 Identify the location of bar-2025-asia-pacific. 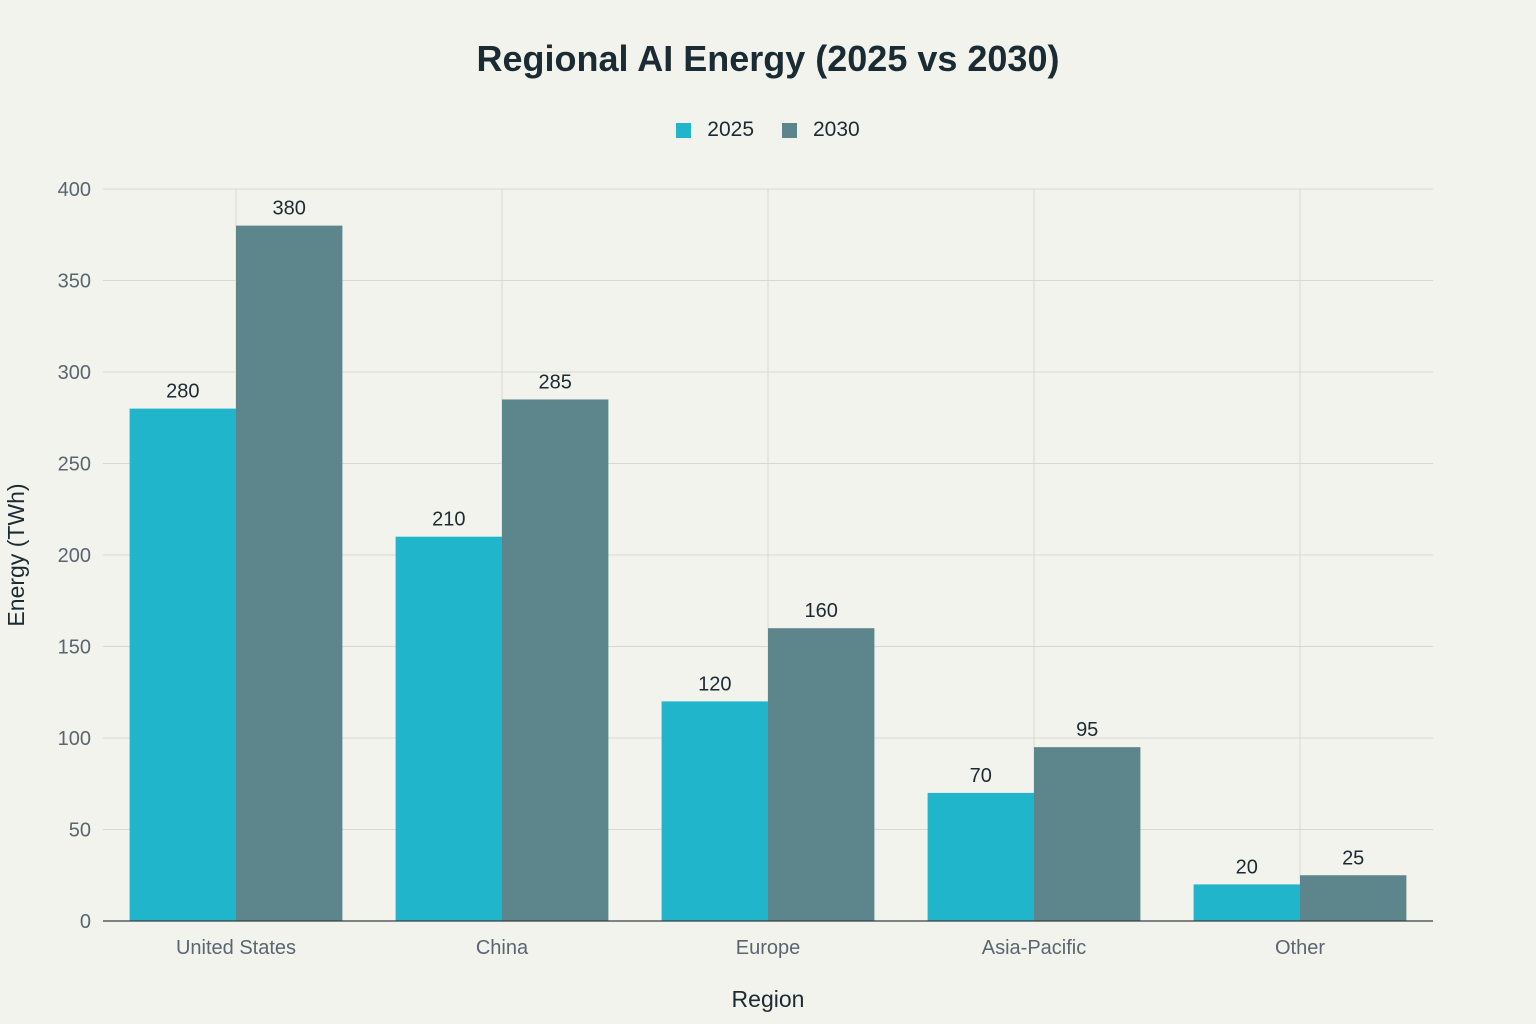
(980, 856).